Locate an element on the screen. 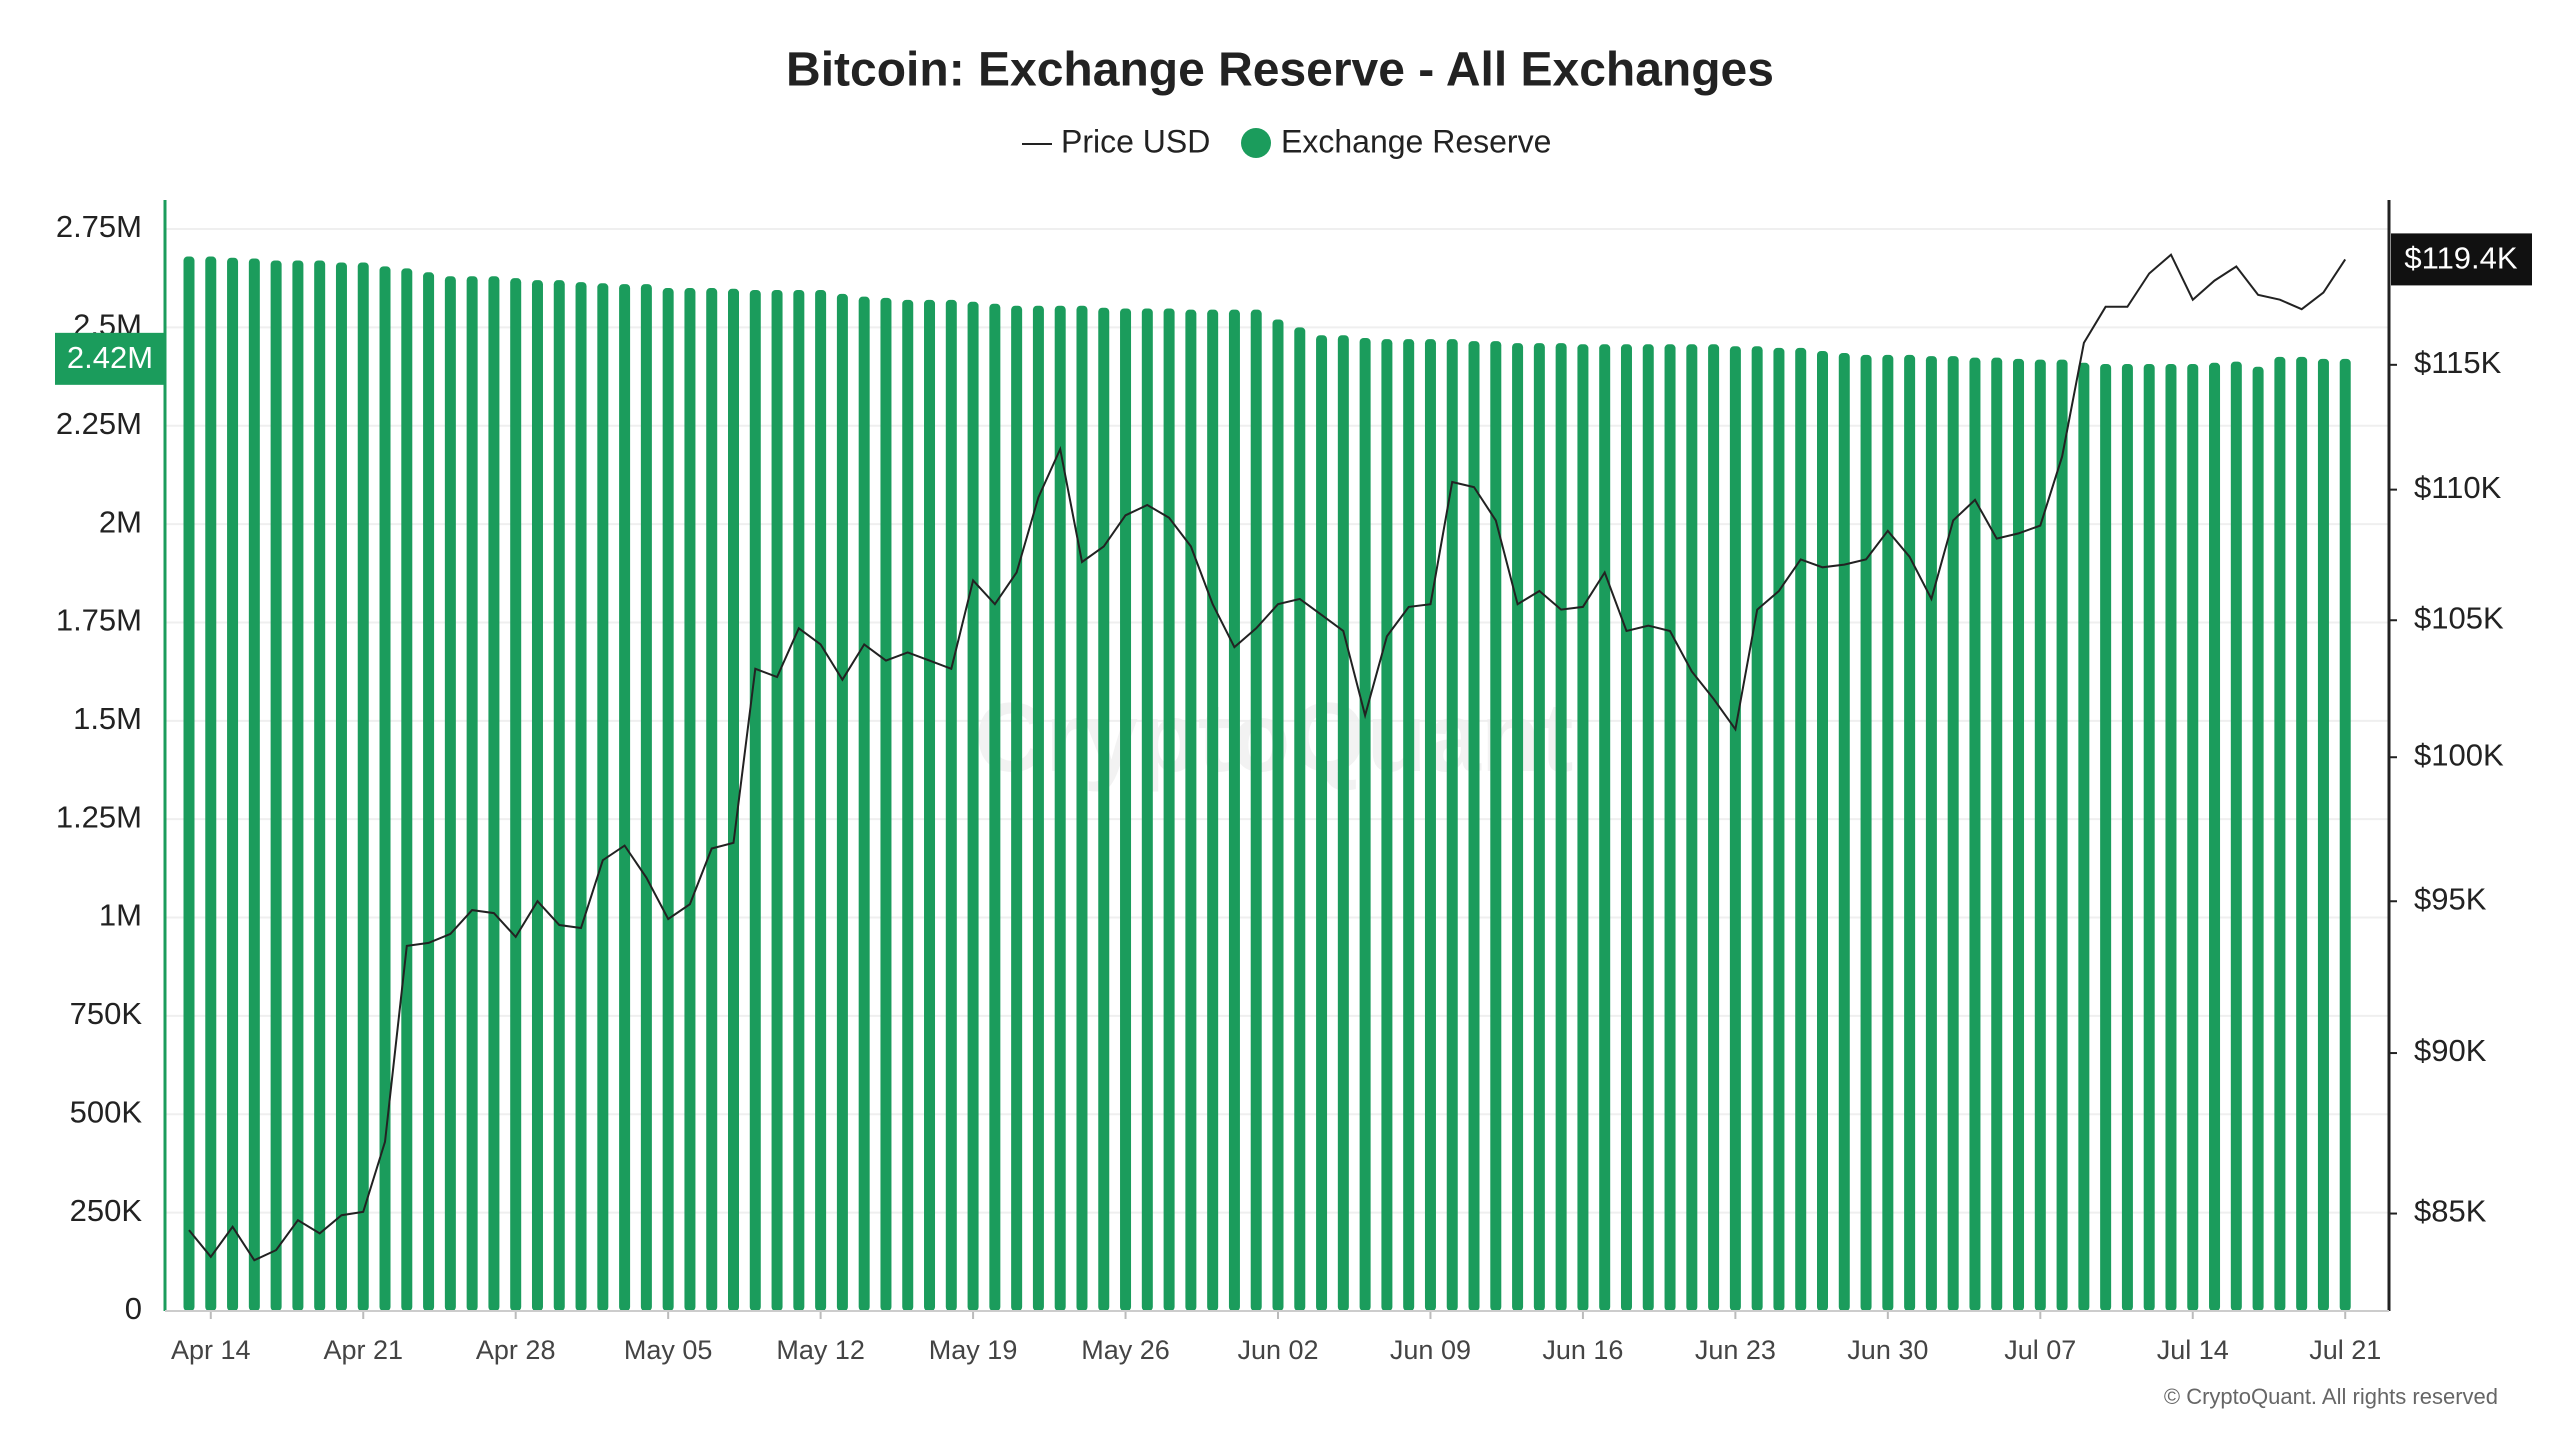 The image size is (2560, 1445). y-tick-label: 2M is located at coordinates (120, 521).